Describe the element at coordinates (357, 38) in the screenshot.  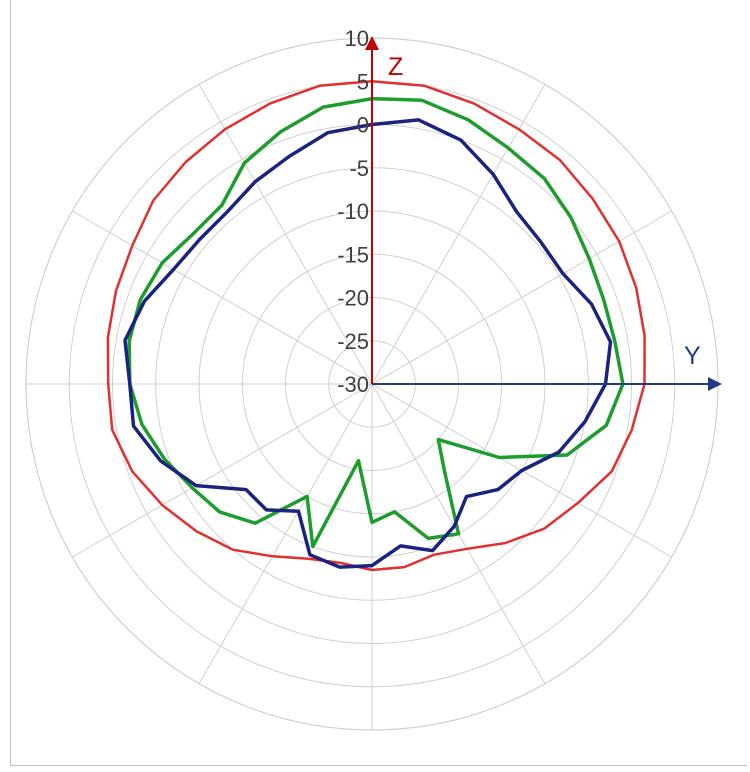
I see `radial-tick-label: 10` at that location.